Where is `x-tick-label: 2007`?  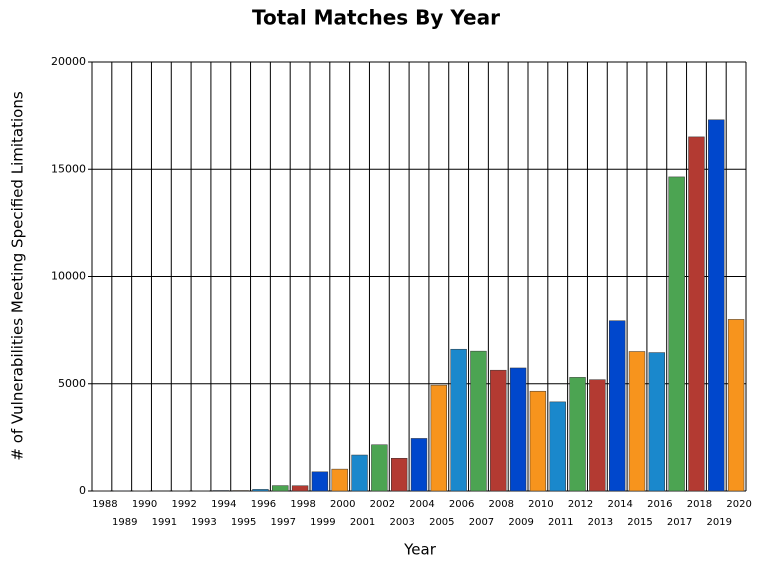 x-tick-label: 2007 is located at coordinates (481, 522).